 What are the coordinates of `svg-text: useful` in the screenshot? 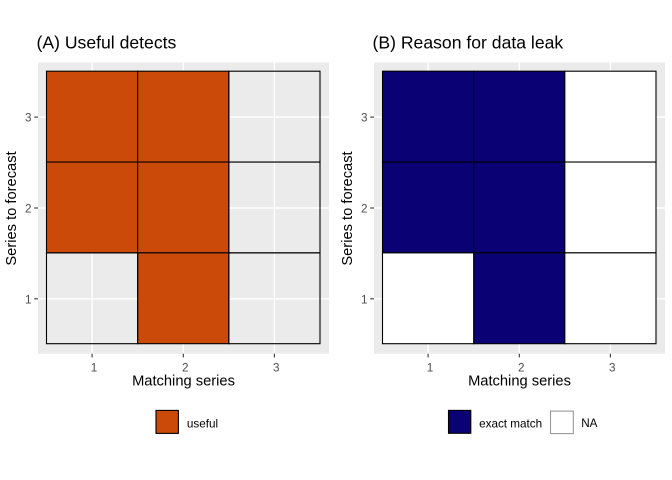 It's located at (202, 424).